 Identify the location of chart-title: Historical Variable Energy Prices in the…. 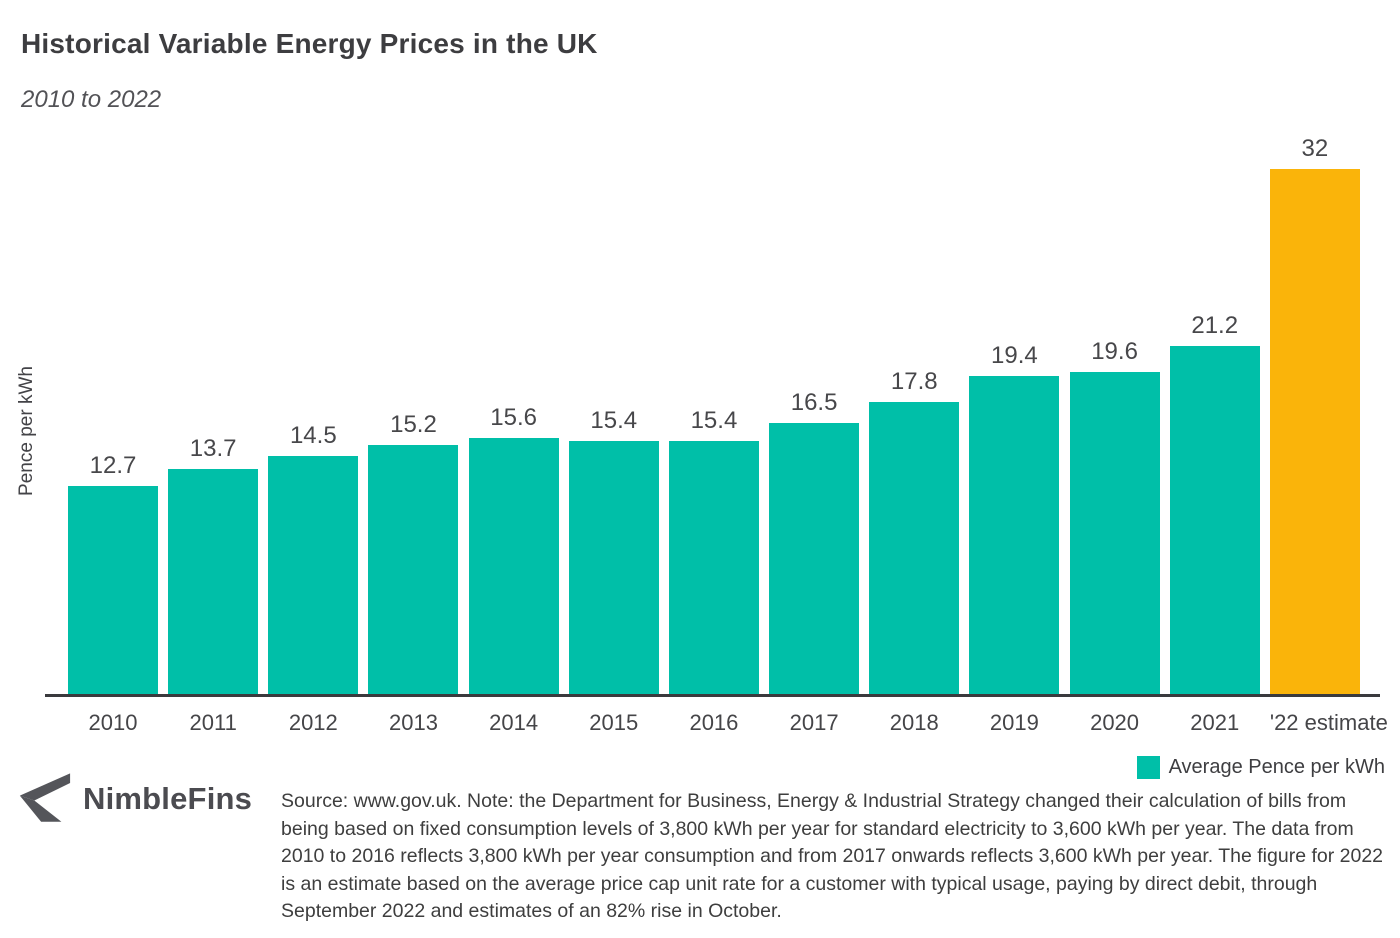
(309, 43).